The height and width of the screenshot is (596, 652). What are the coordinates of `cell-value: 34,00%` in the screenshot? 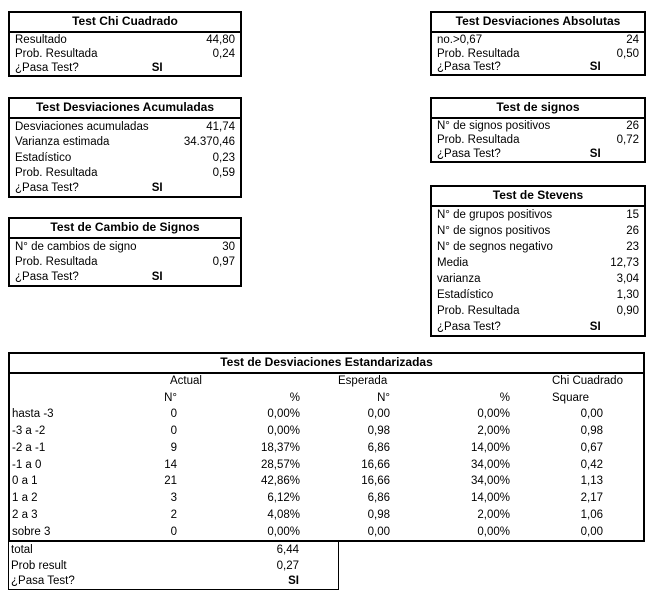 It's located at (490, 464).